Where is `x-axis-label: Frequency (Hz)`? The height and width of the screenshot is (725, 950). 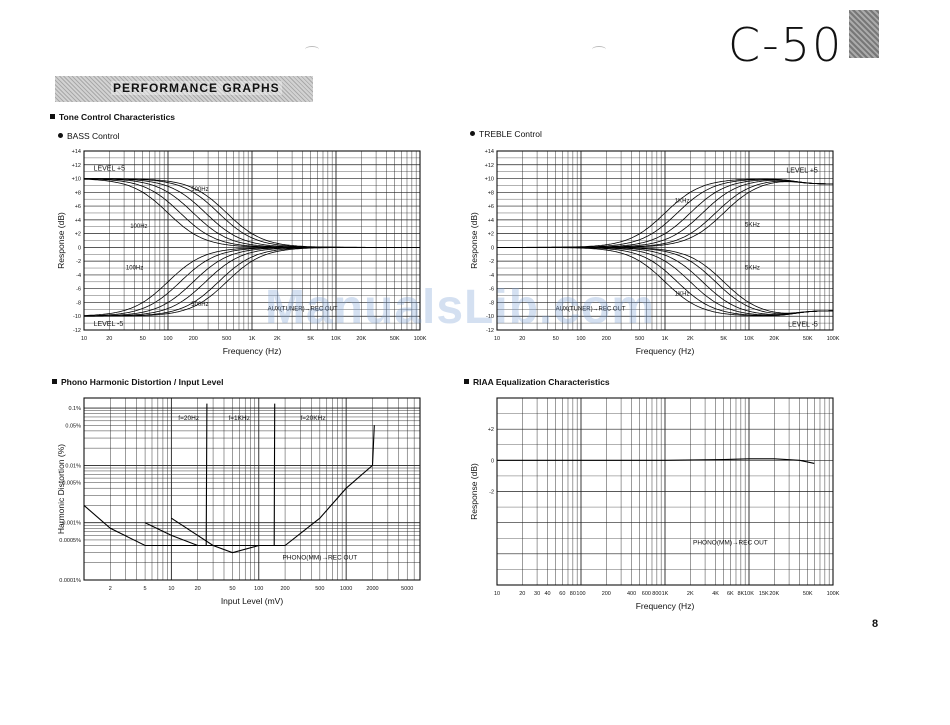
x-axis-label: Frequency (Hz) is located at coordinates (252, 351).